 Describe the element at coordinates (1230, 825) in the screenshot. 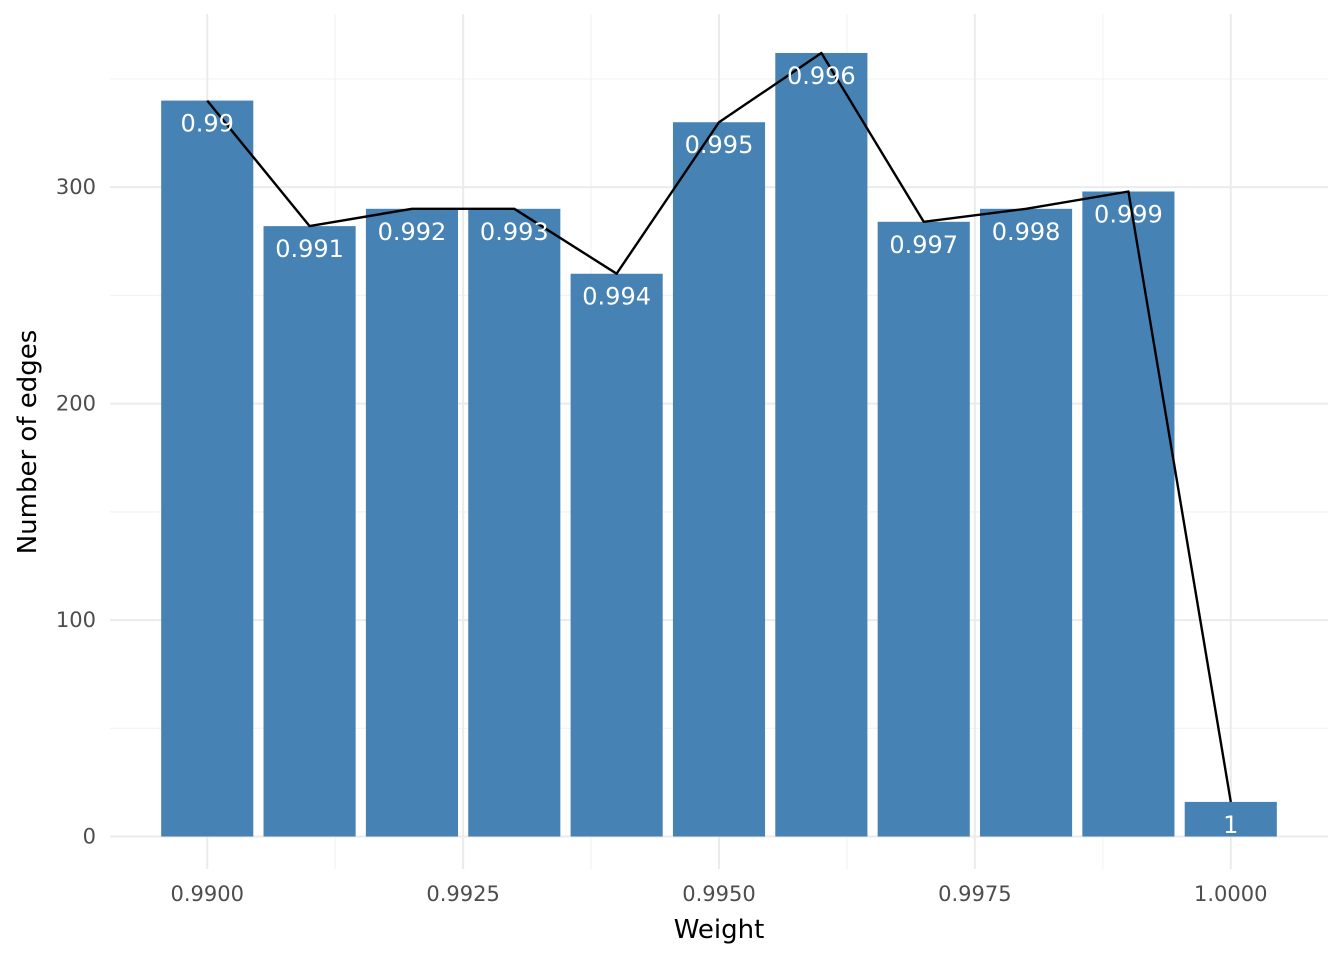

I see `bar-value-label: 1` at that location.